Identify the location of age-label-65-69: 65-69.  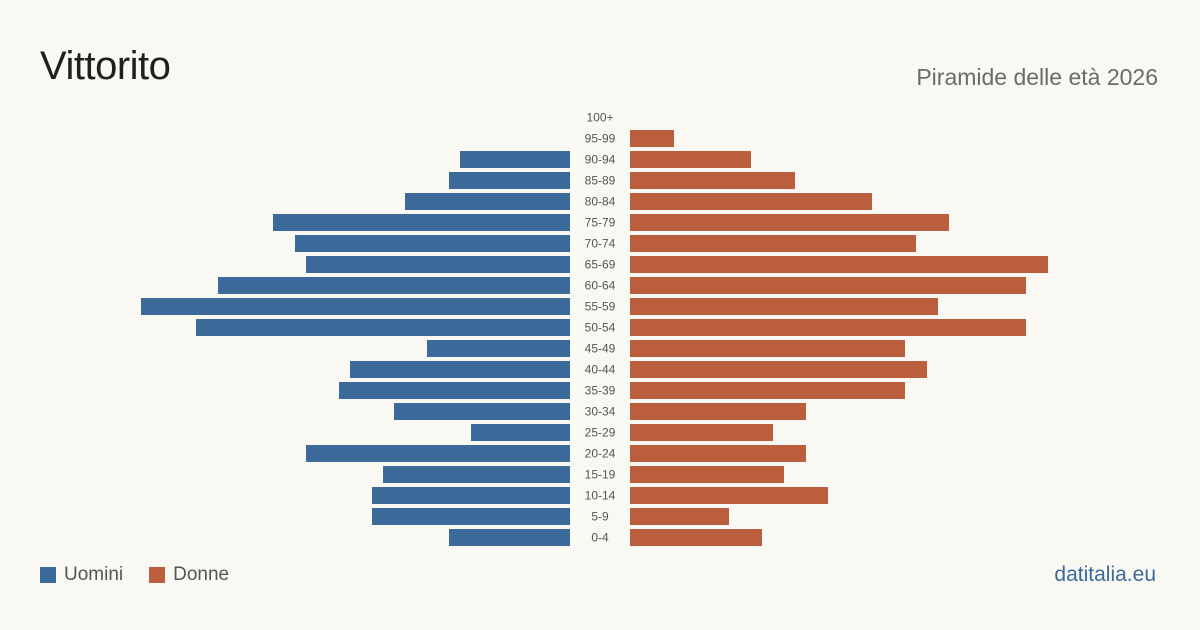
(600, 265).